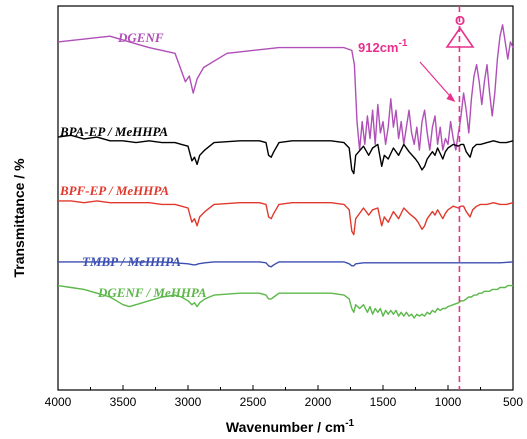 Image resolution: width=527 pixels, height=439 pixels. I want to click on x-axis-title: Wavenumber / cm-1, so click(290, 426).